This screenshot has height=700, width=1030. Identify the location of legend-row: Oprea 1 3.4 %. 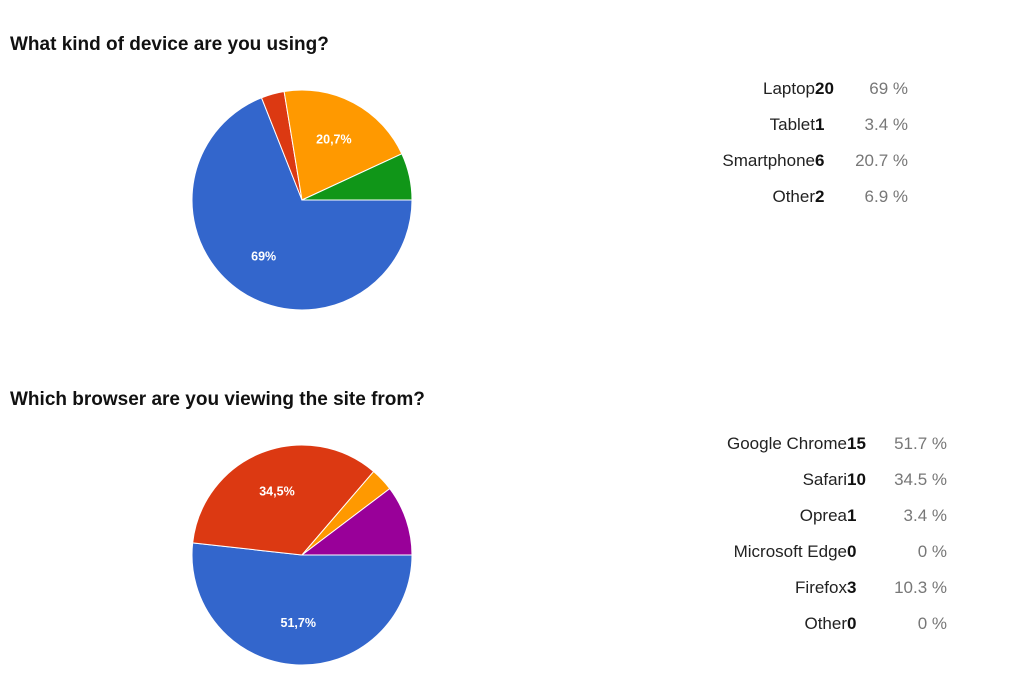
(818, 516).